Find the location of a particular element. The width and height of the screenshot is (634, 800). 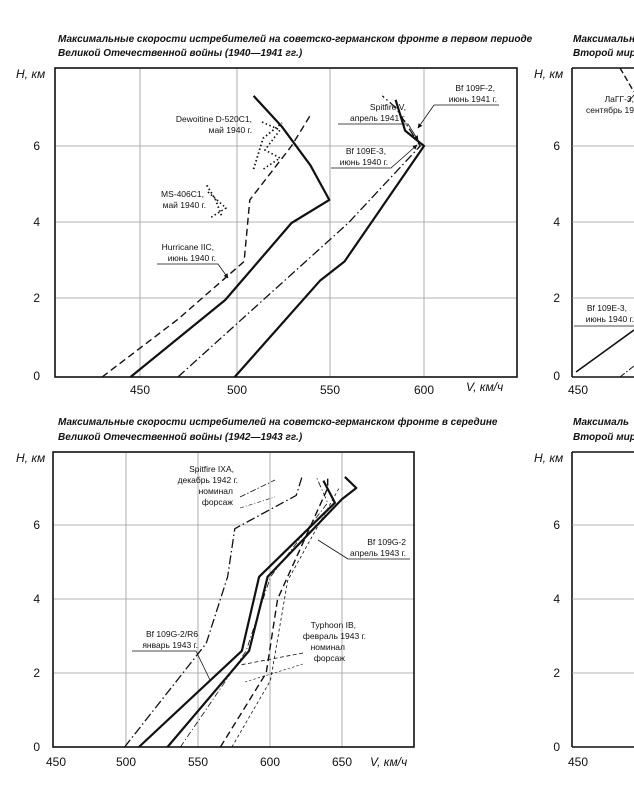

right-top-label-bf109e3-line-1: Bf 109E-3, is located at coordinates (607, 308).